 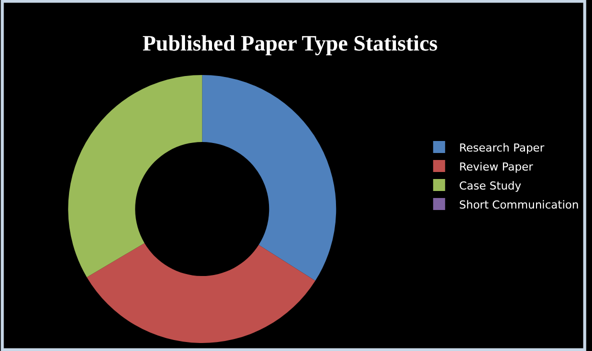 What do you see at coordinates (290, 43) in the screenshot?
I see `chart-title: Published Paper Type Statistics` at bounding box center [290, 43].